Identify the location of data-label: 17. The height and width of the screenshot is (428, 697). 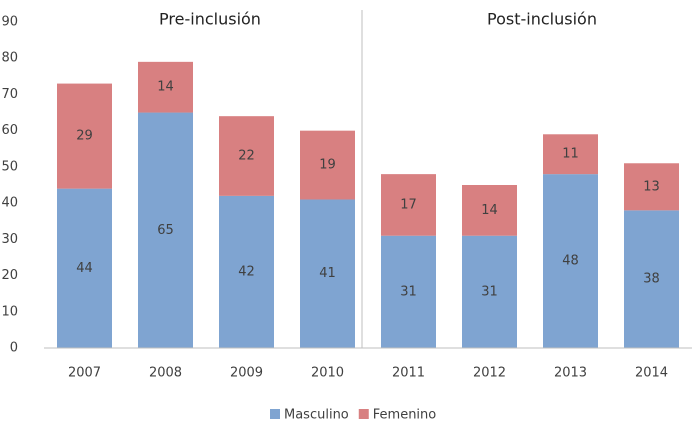
(408, 204).